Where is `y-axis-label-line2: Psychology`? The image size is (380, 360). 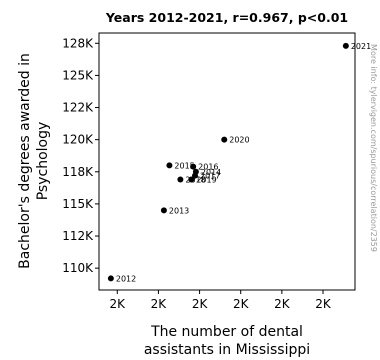
y-axis-label-line2: Psychology is located at coordinates (43, 161).